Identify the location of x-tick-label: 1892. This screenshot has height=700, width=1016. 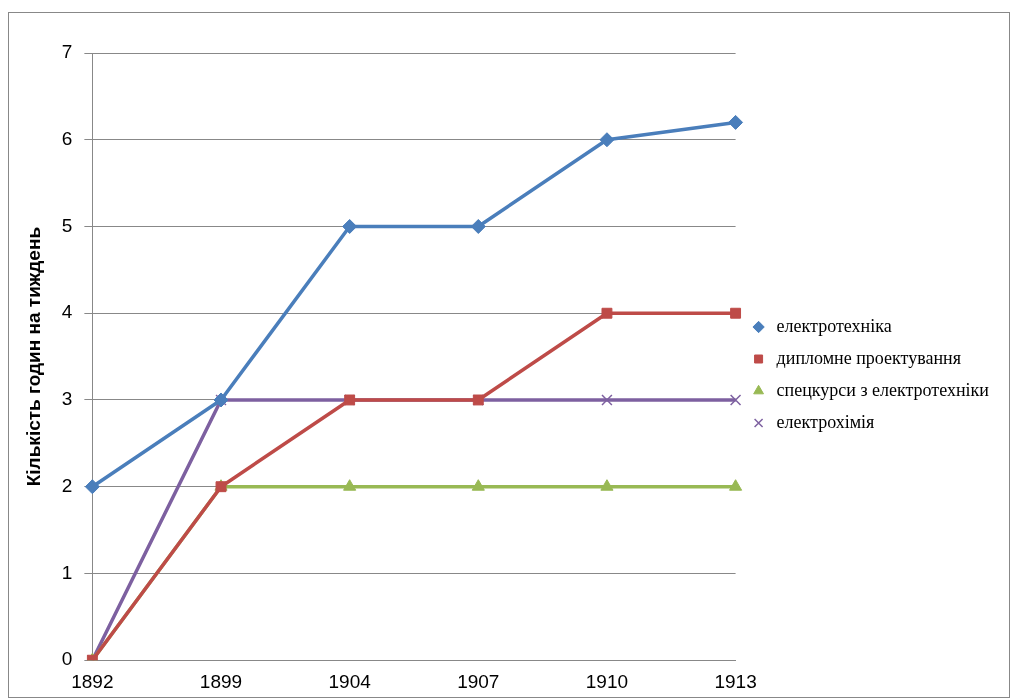
(92, 681).